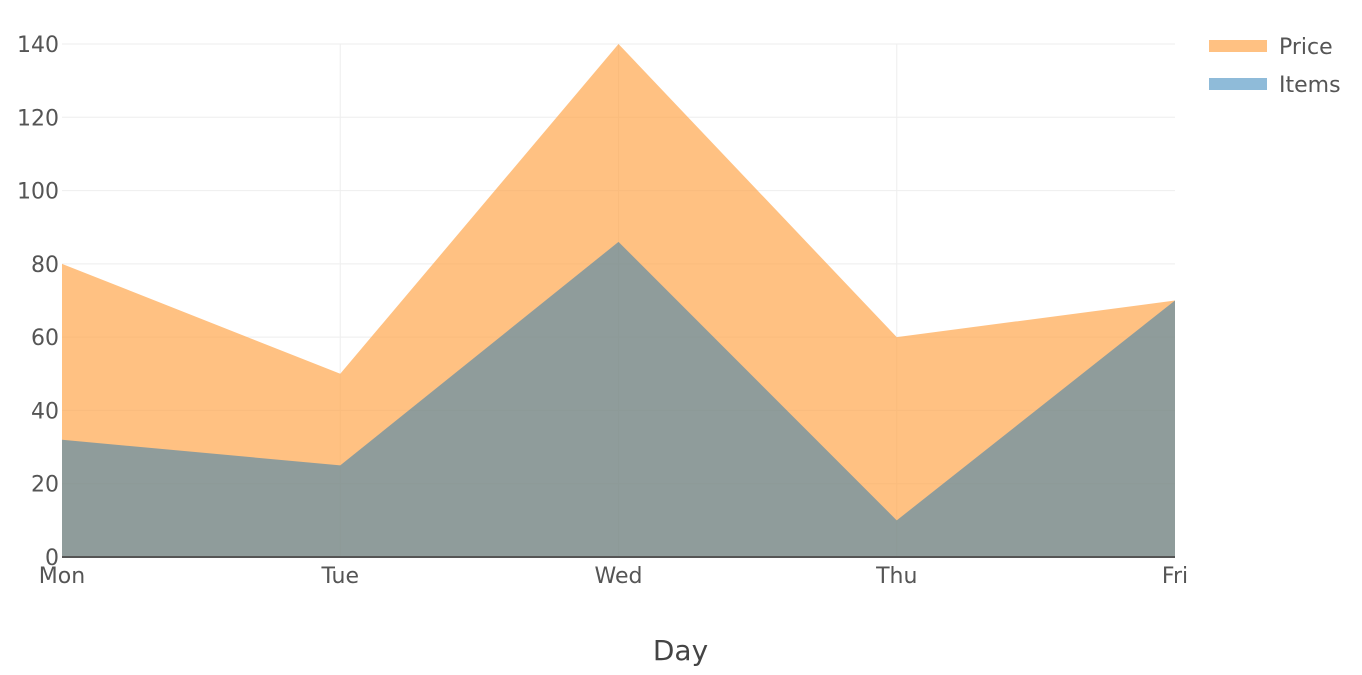  Describe the element at coordinates (1310, 85) in the screenshot. I see `legend-label: Items` at that location.